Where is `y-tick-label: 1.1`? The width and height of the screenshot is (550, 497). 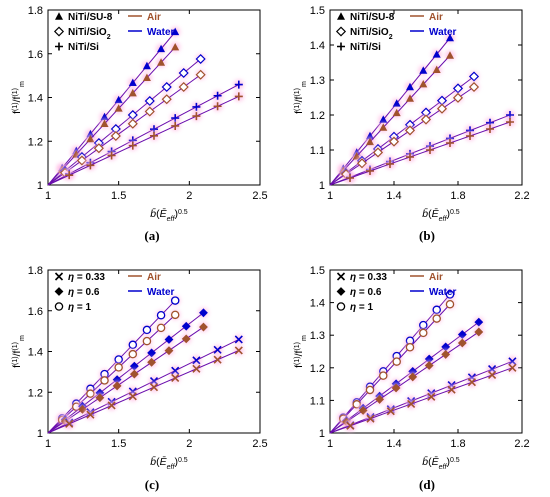
y-tick-label: 1.1 is located at coordinates (317, 401).